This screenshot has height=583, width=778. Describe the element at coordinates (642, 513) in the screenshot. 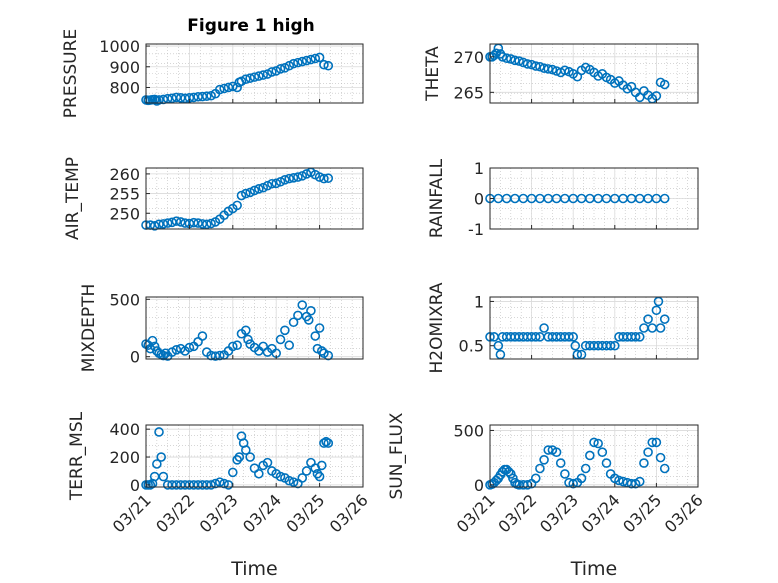

I see `x-tick-label: 03/25` at that location.